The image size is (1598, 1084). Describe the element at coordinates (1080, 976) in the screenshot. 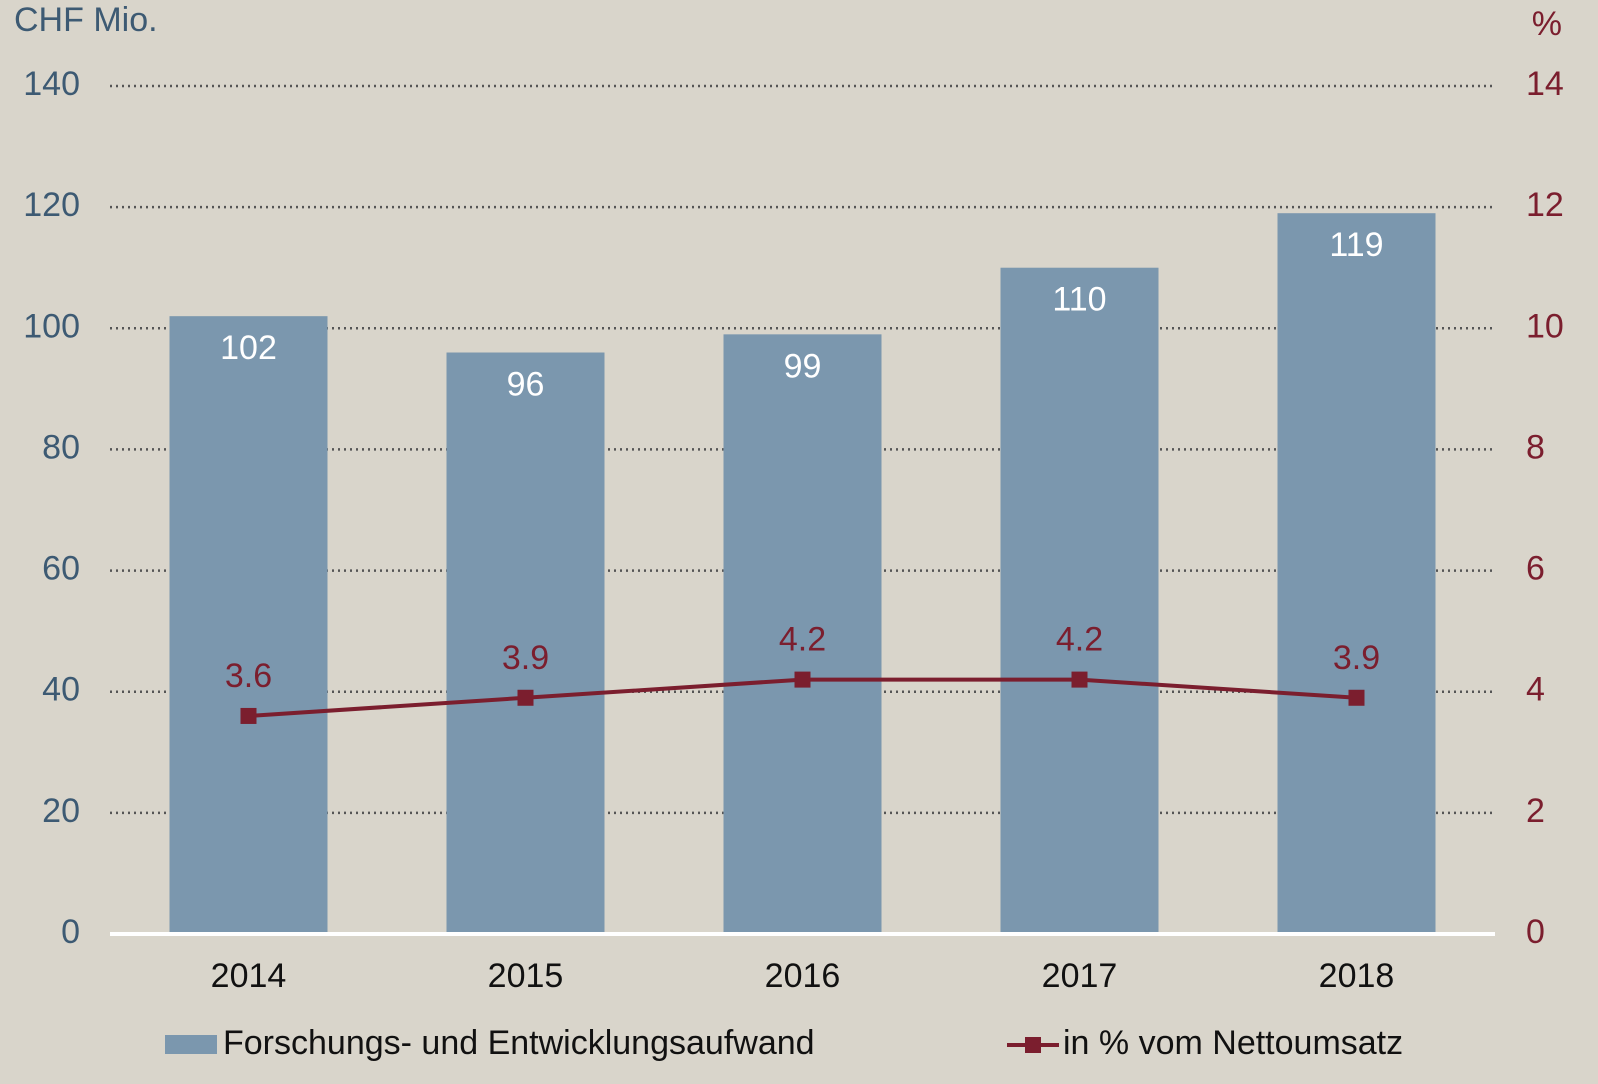

I see `x-tick-label: 2017` at that location.